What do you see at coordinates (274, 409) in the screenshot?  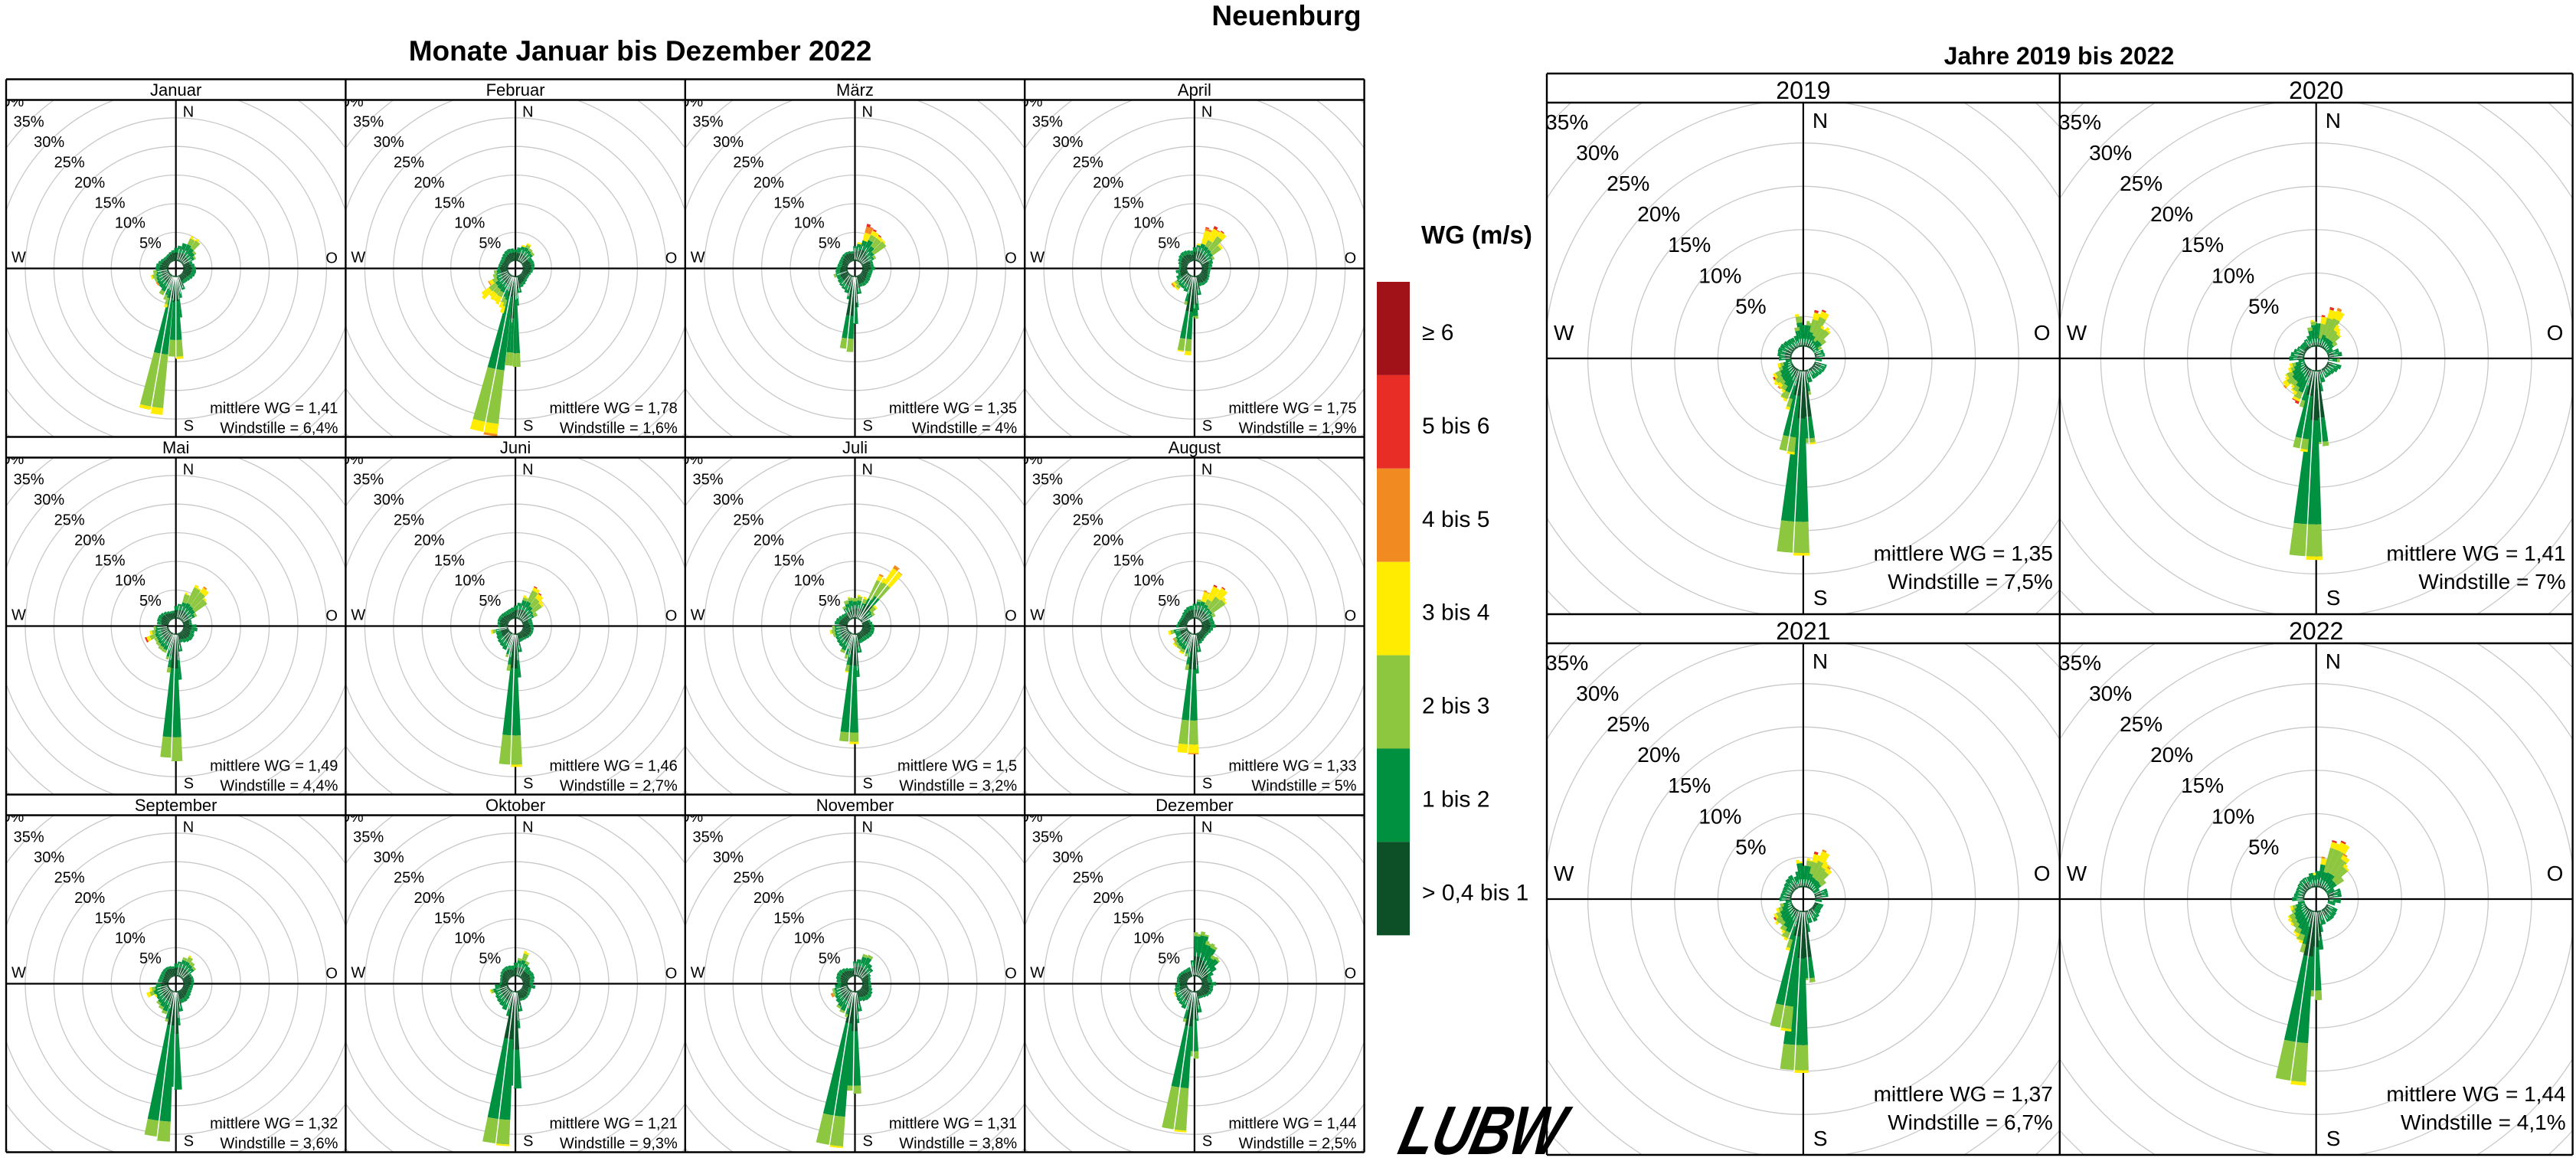 I see `svg-text: mittlere WG = 1,41` at bounding box center [274, 409].